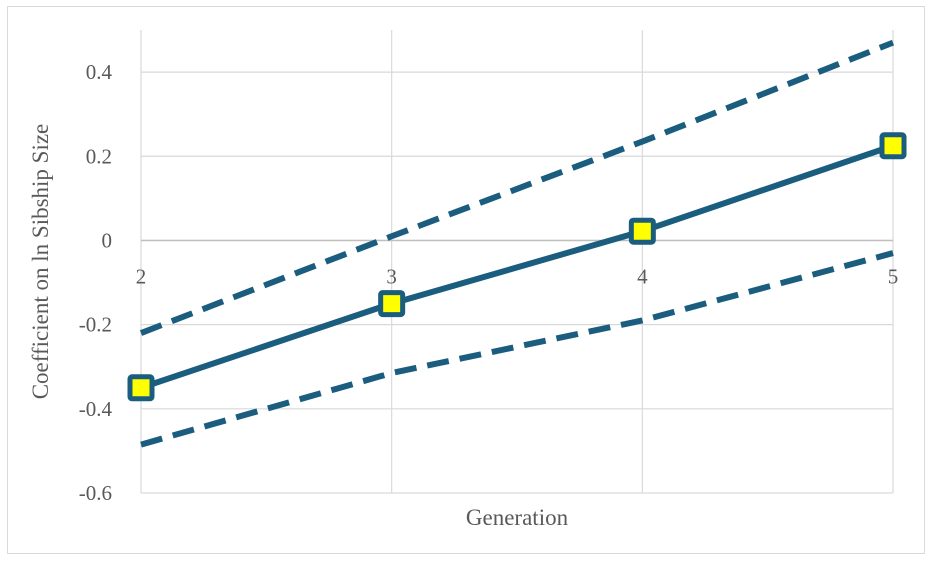  I want to click on y-tick-label: 0, so click(107, 240).